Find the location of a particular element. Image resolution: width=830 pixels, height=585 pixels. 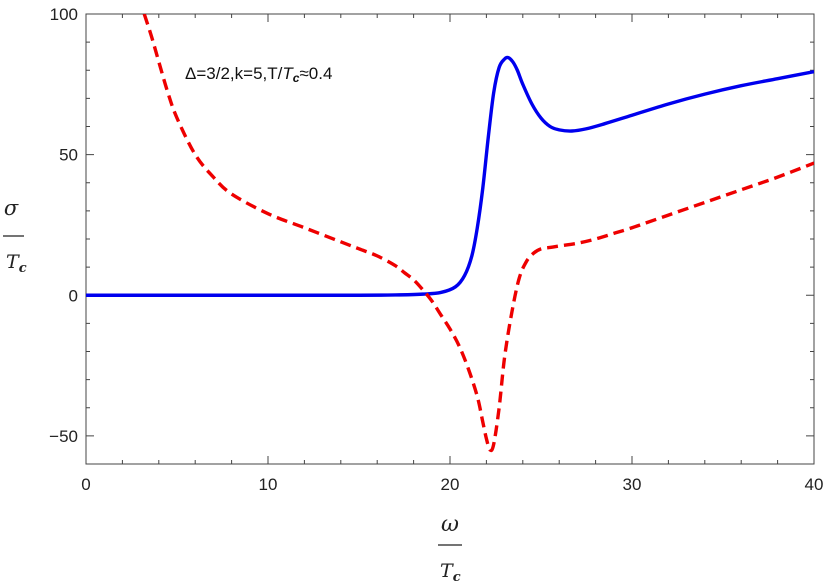

x-tick-label: 0 is located at coordinates (85, 484).